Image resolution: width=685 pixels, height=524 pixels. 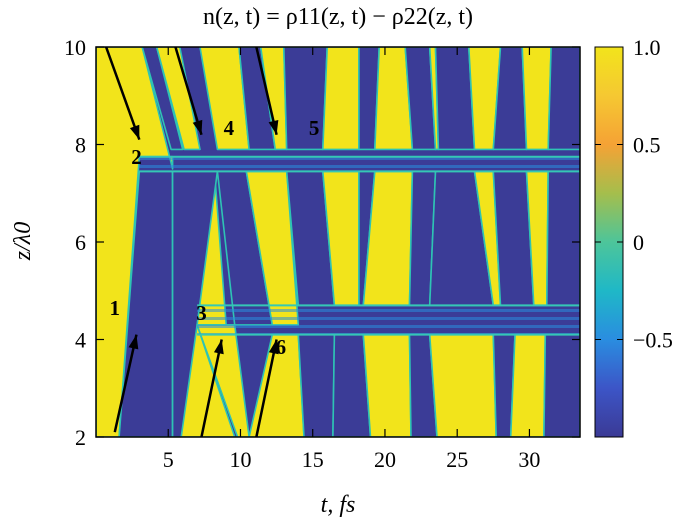 What do you see at coordinates (457, 459) in the screenshot?
I see `x-tick-label: 25` at bounding box center [457, 459].